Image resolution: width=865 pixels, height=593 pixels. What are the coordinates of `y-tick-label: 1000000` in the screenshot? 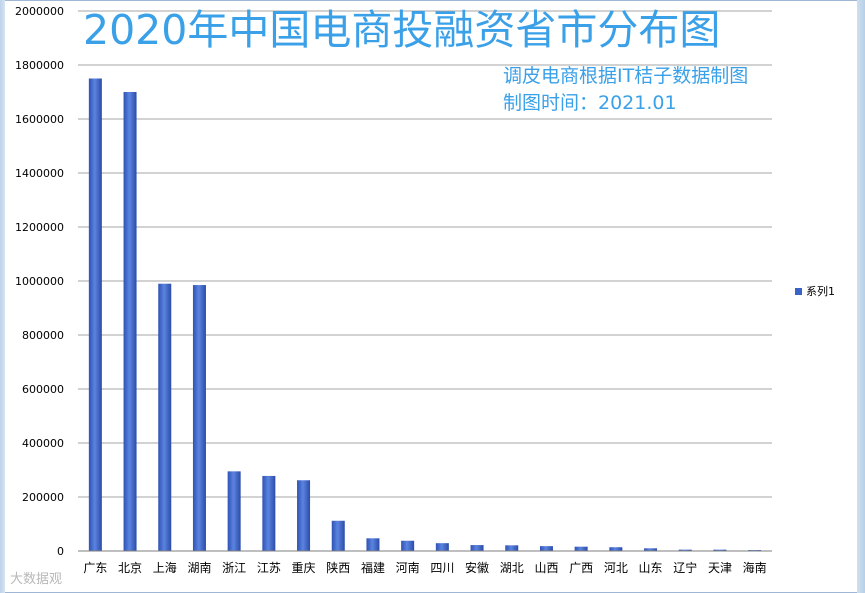 It's located at (39, 281).